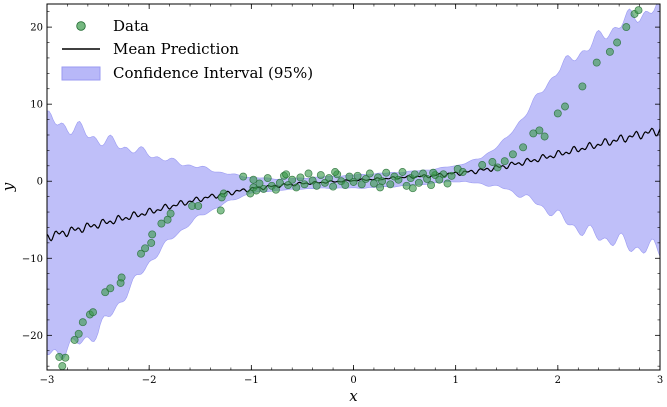  I want to click on x-axis-label: x, so click(353, 396).